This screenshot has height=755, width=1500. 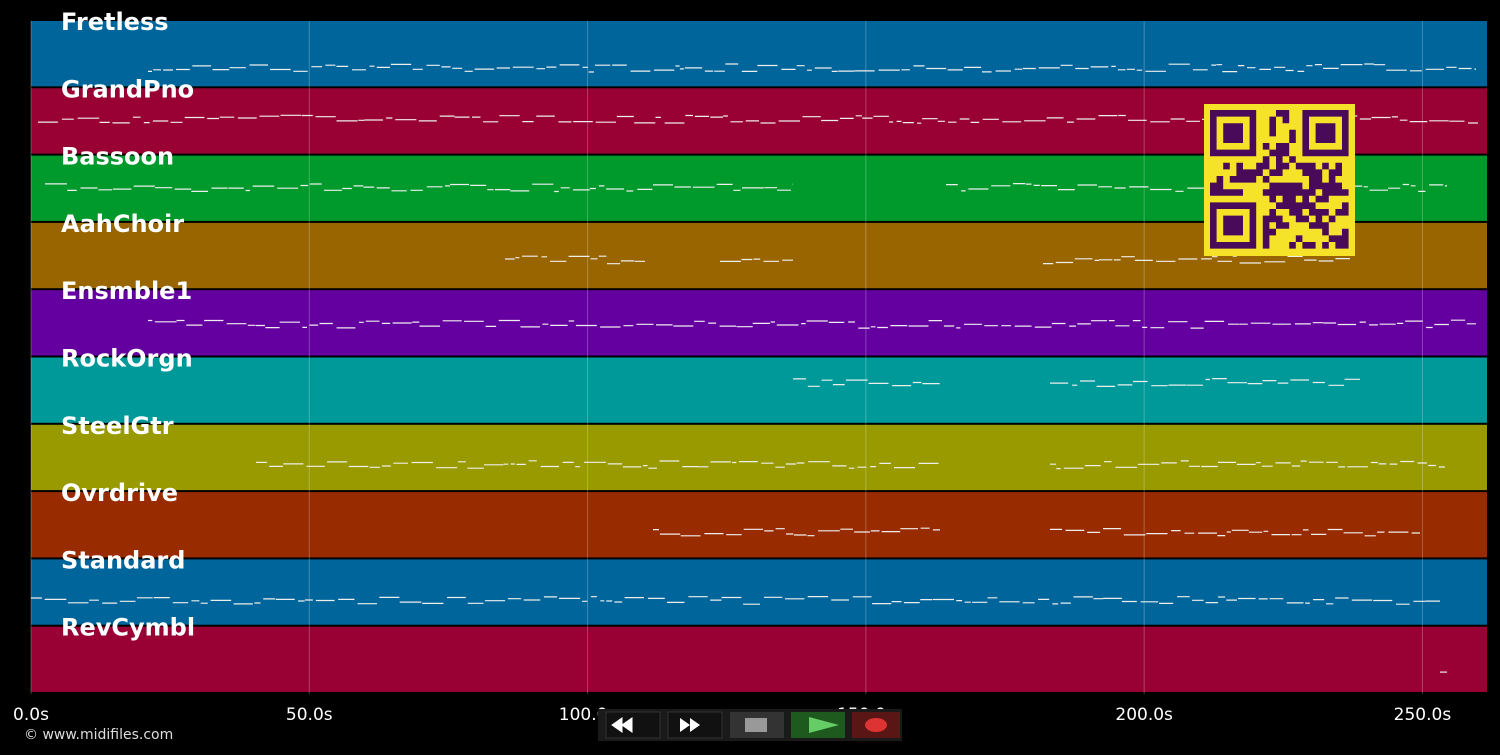 I want to click on record-button, so click(x=876, y=725).